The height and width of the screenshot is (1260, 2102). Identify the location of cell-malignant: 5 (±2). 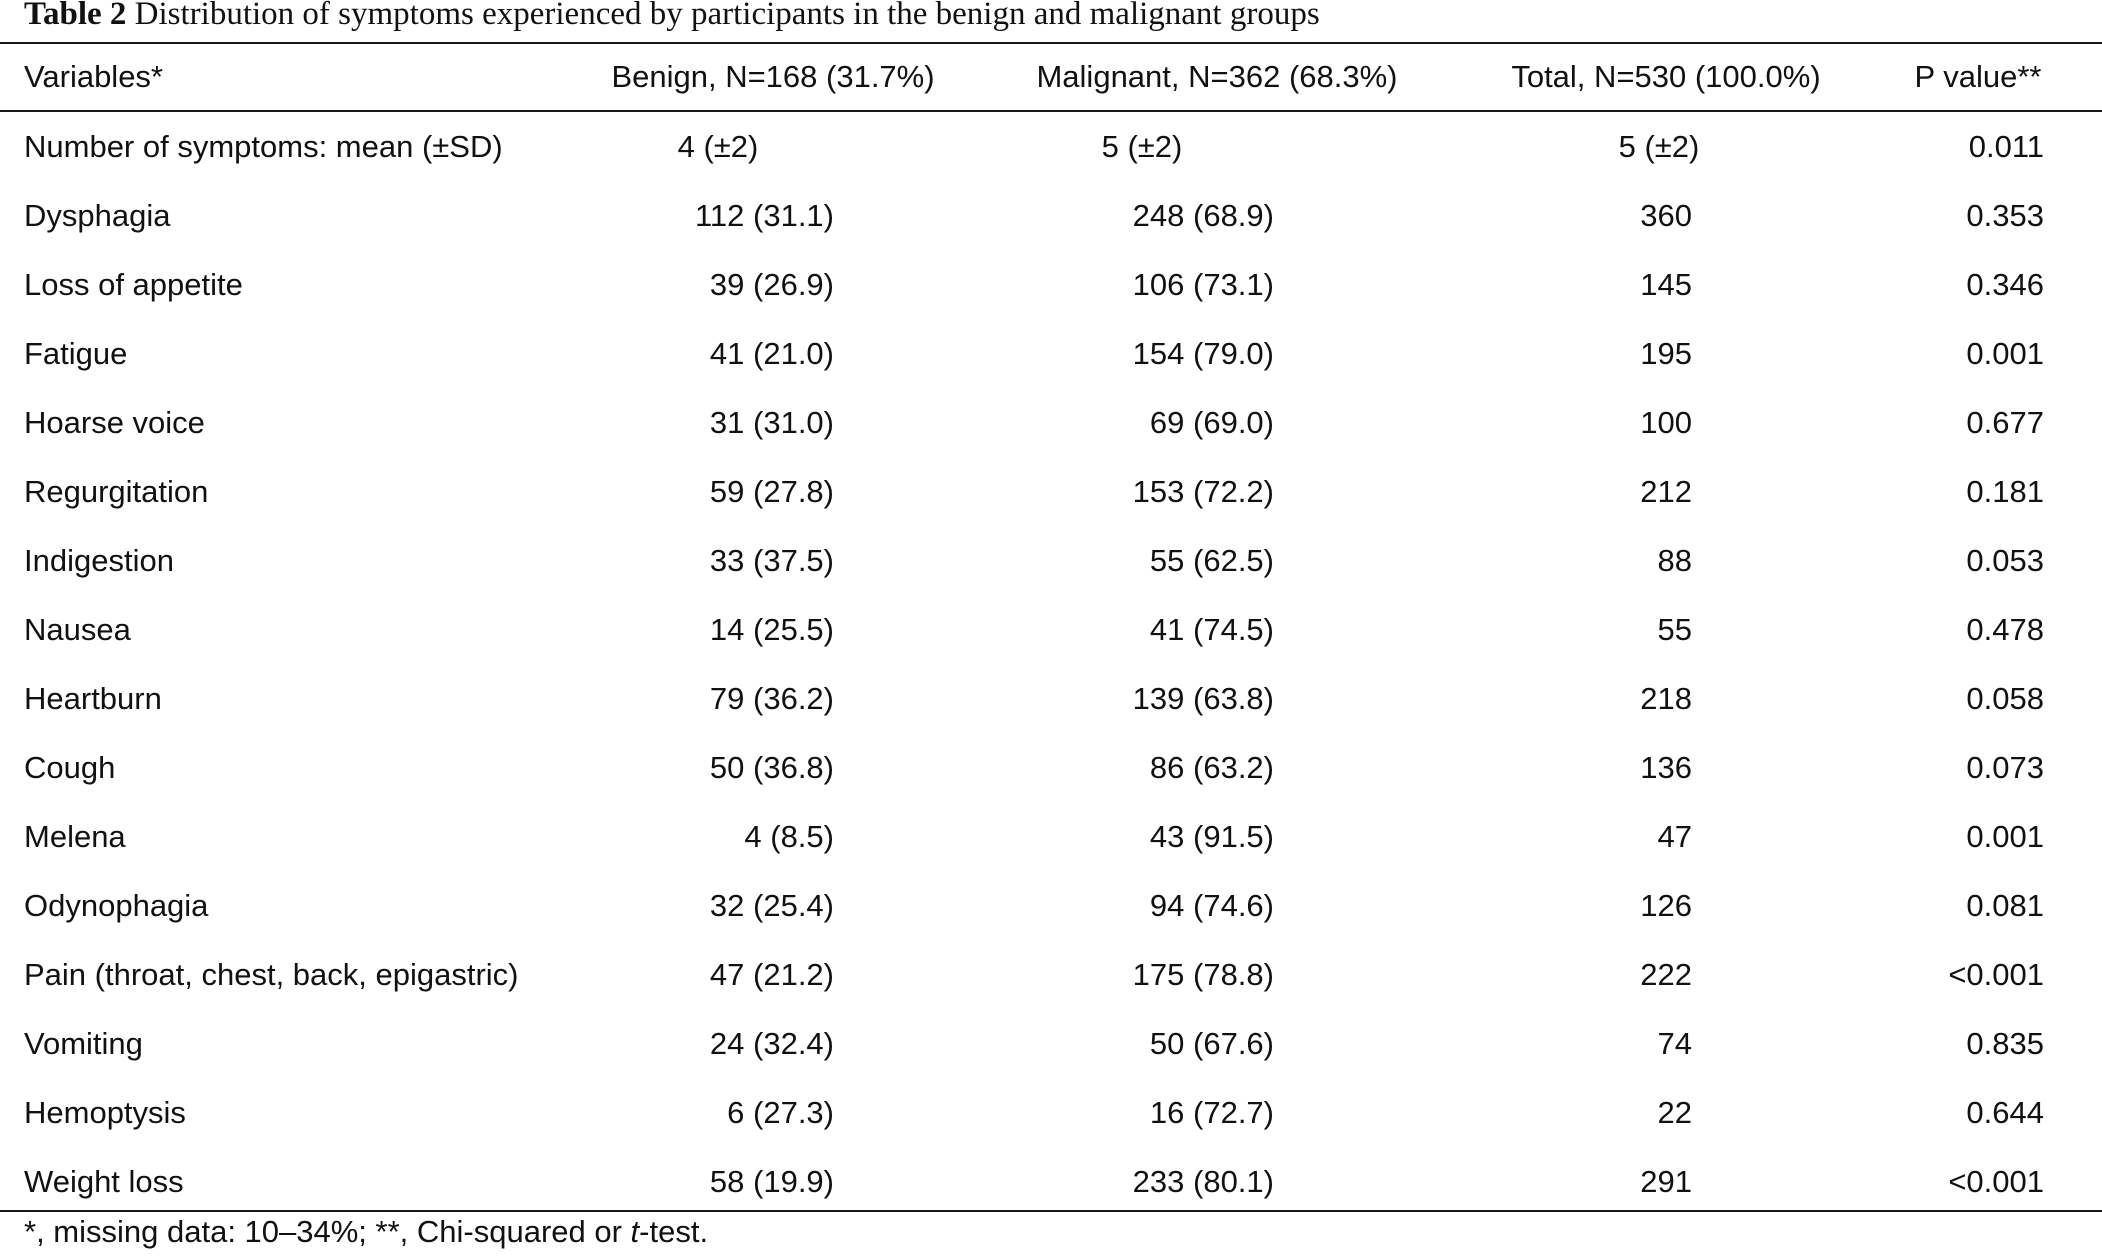
(1142, 146).